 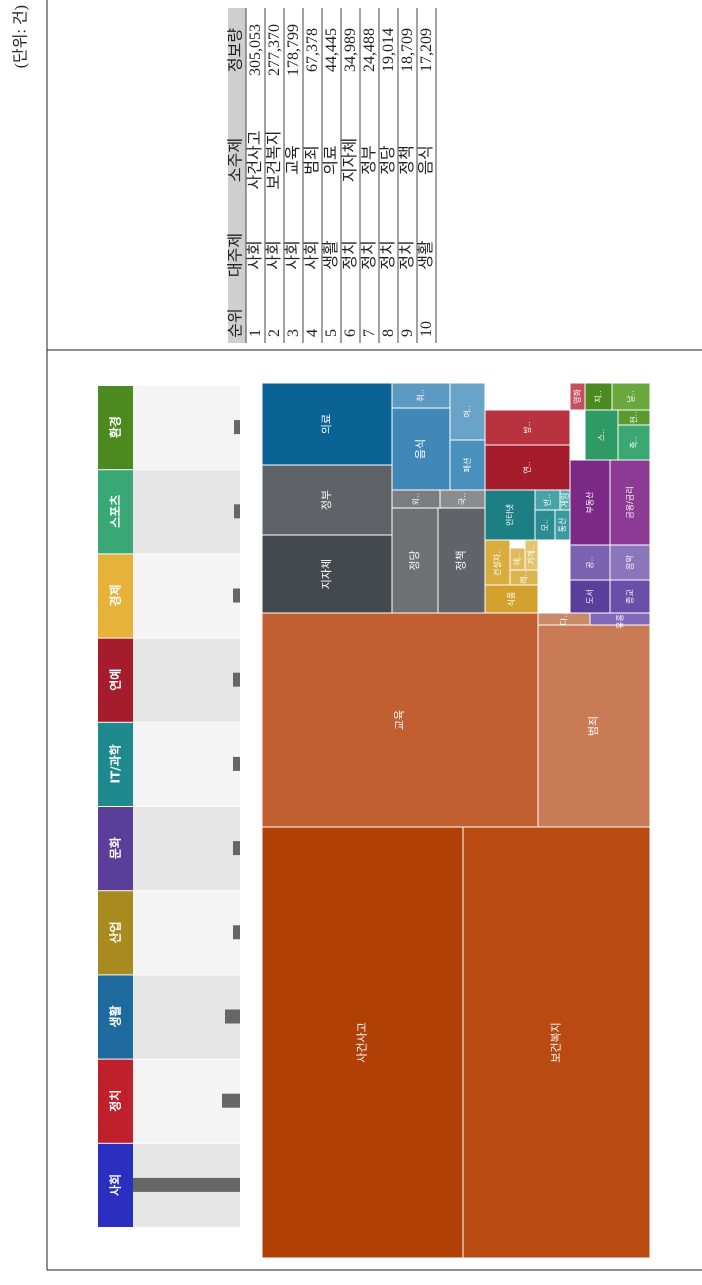 What do you see at coordinates (293, 333) in the screenshot?
I see `table-cell: 3` at bounding box center [293, 333].